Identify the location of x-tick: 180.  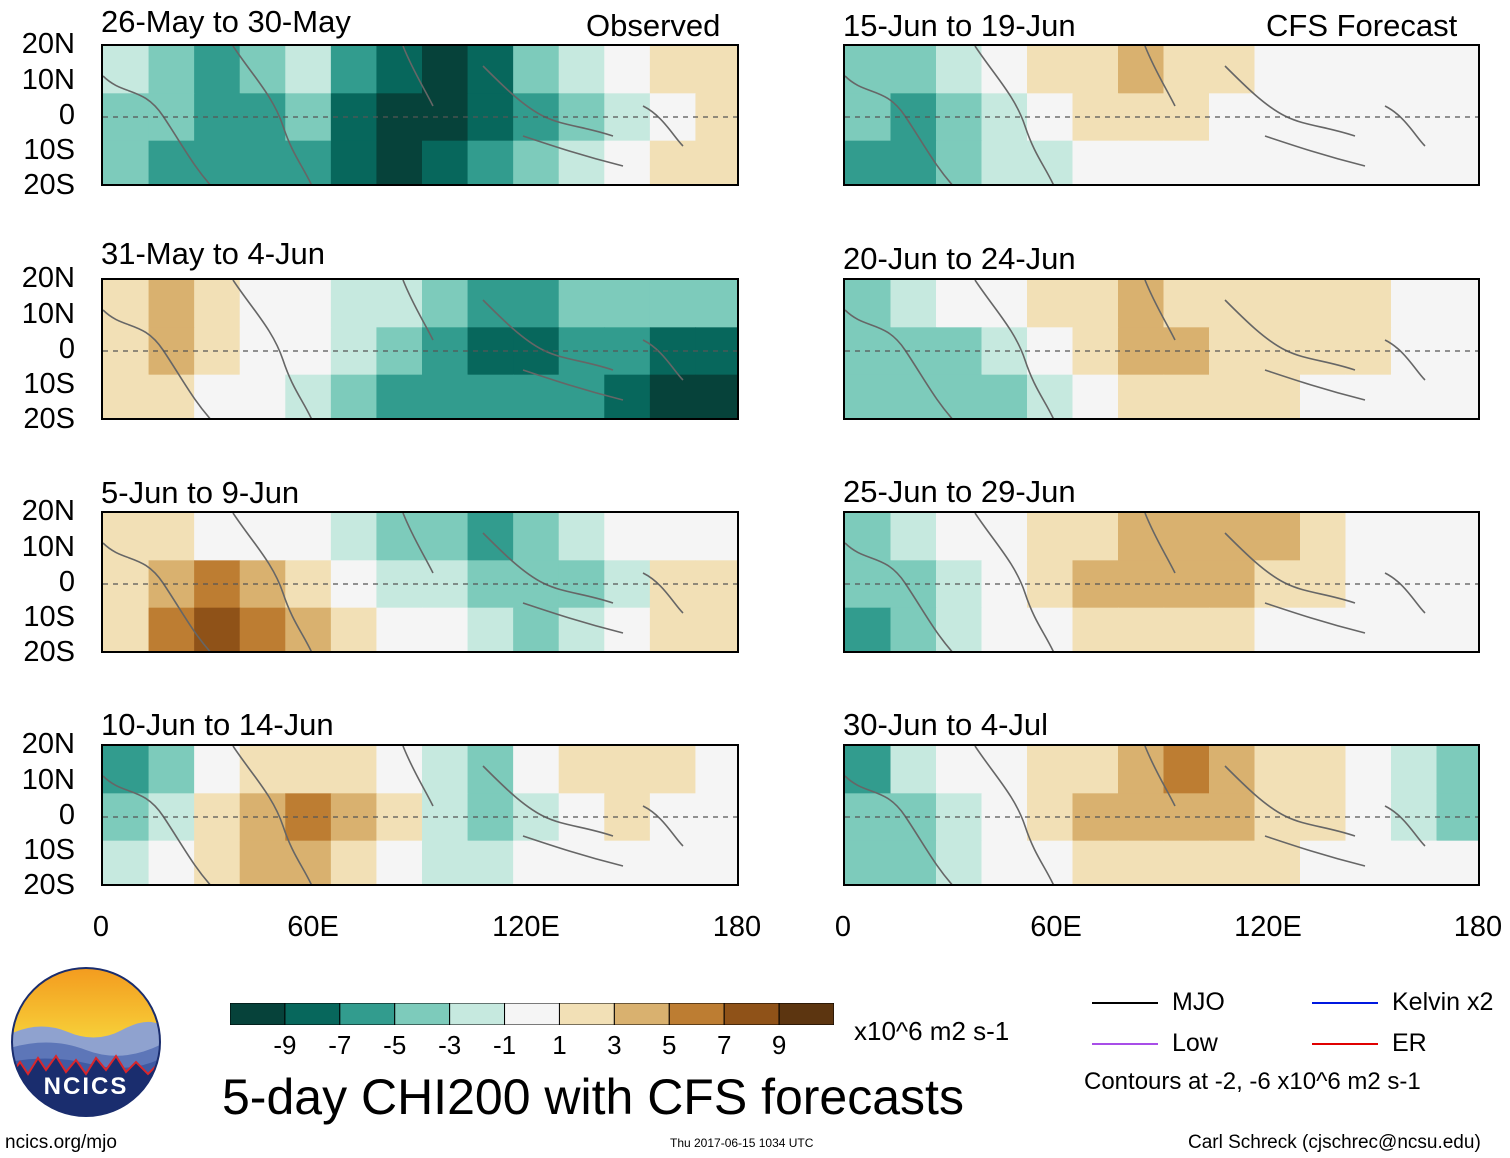
(737, 927).